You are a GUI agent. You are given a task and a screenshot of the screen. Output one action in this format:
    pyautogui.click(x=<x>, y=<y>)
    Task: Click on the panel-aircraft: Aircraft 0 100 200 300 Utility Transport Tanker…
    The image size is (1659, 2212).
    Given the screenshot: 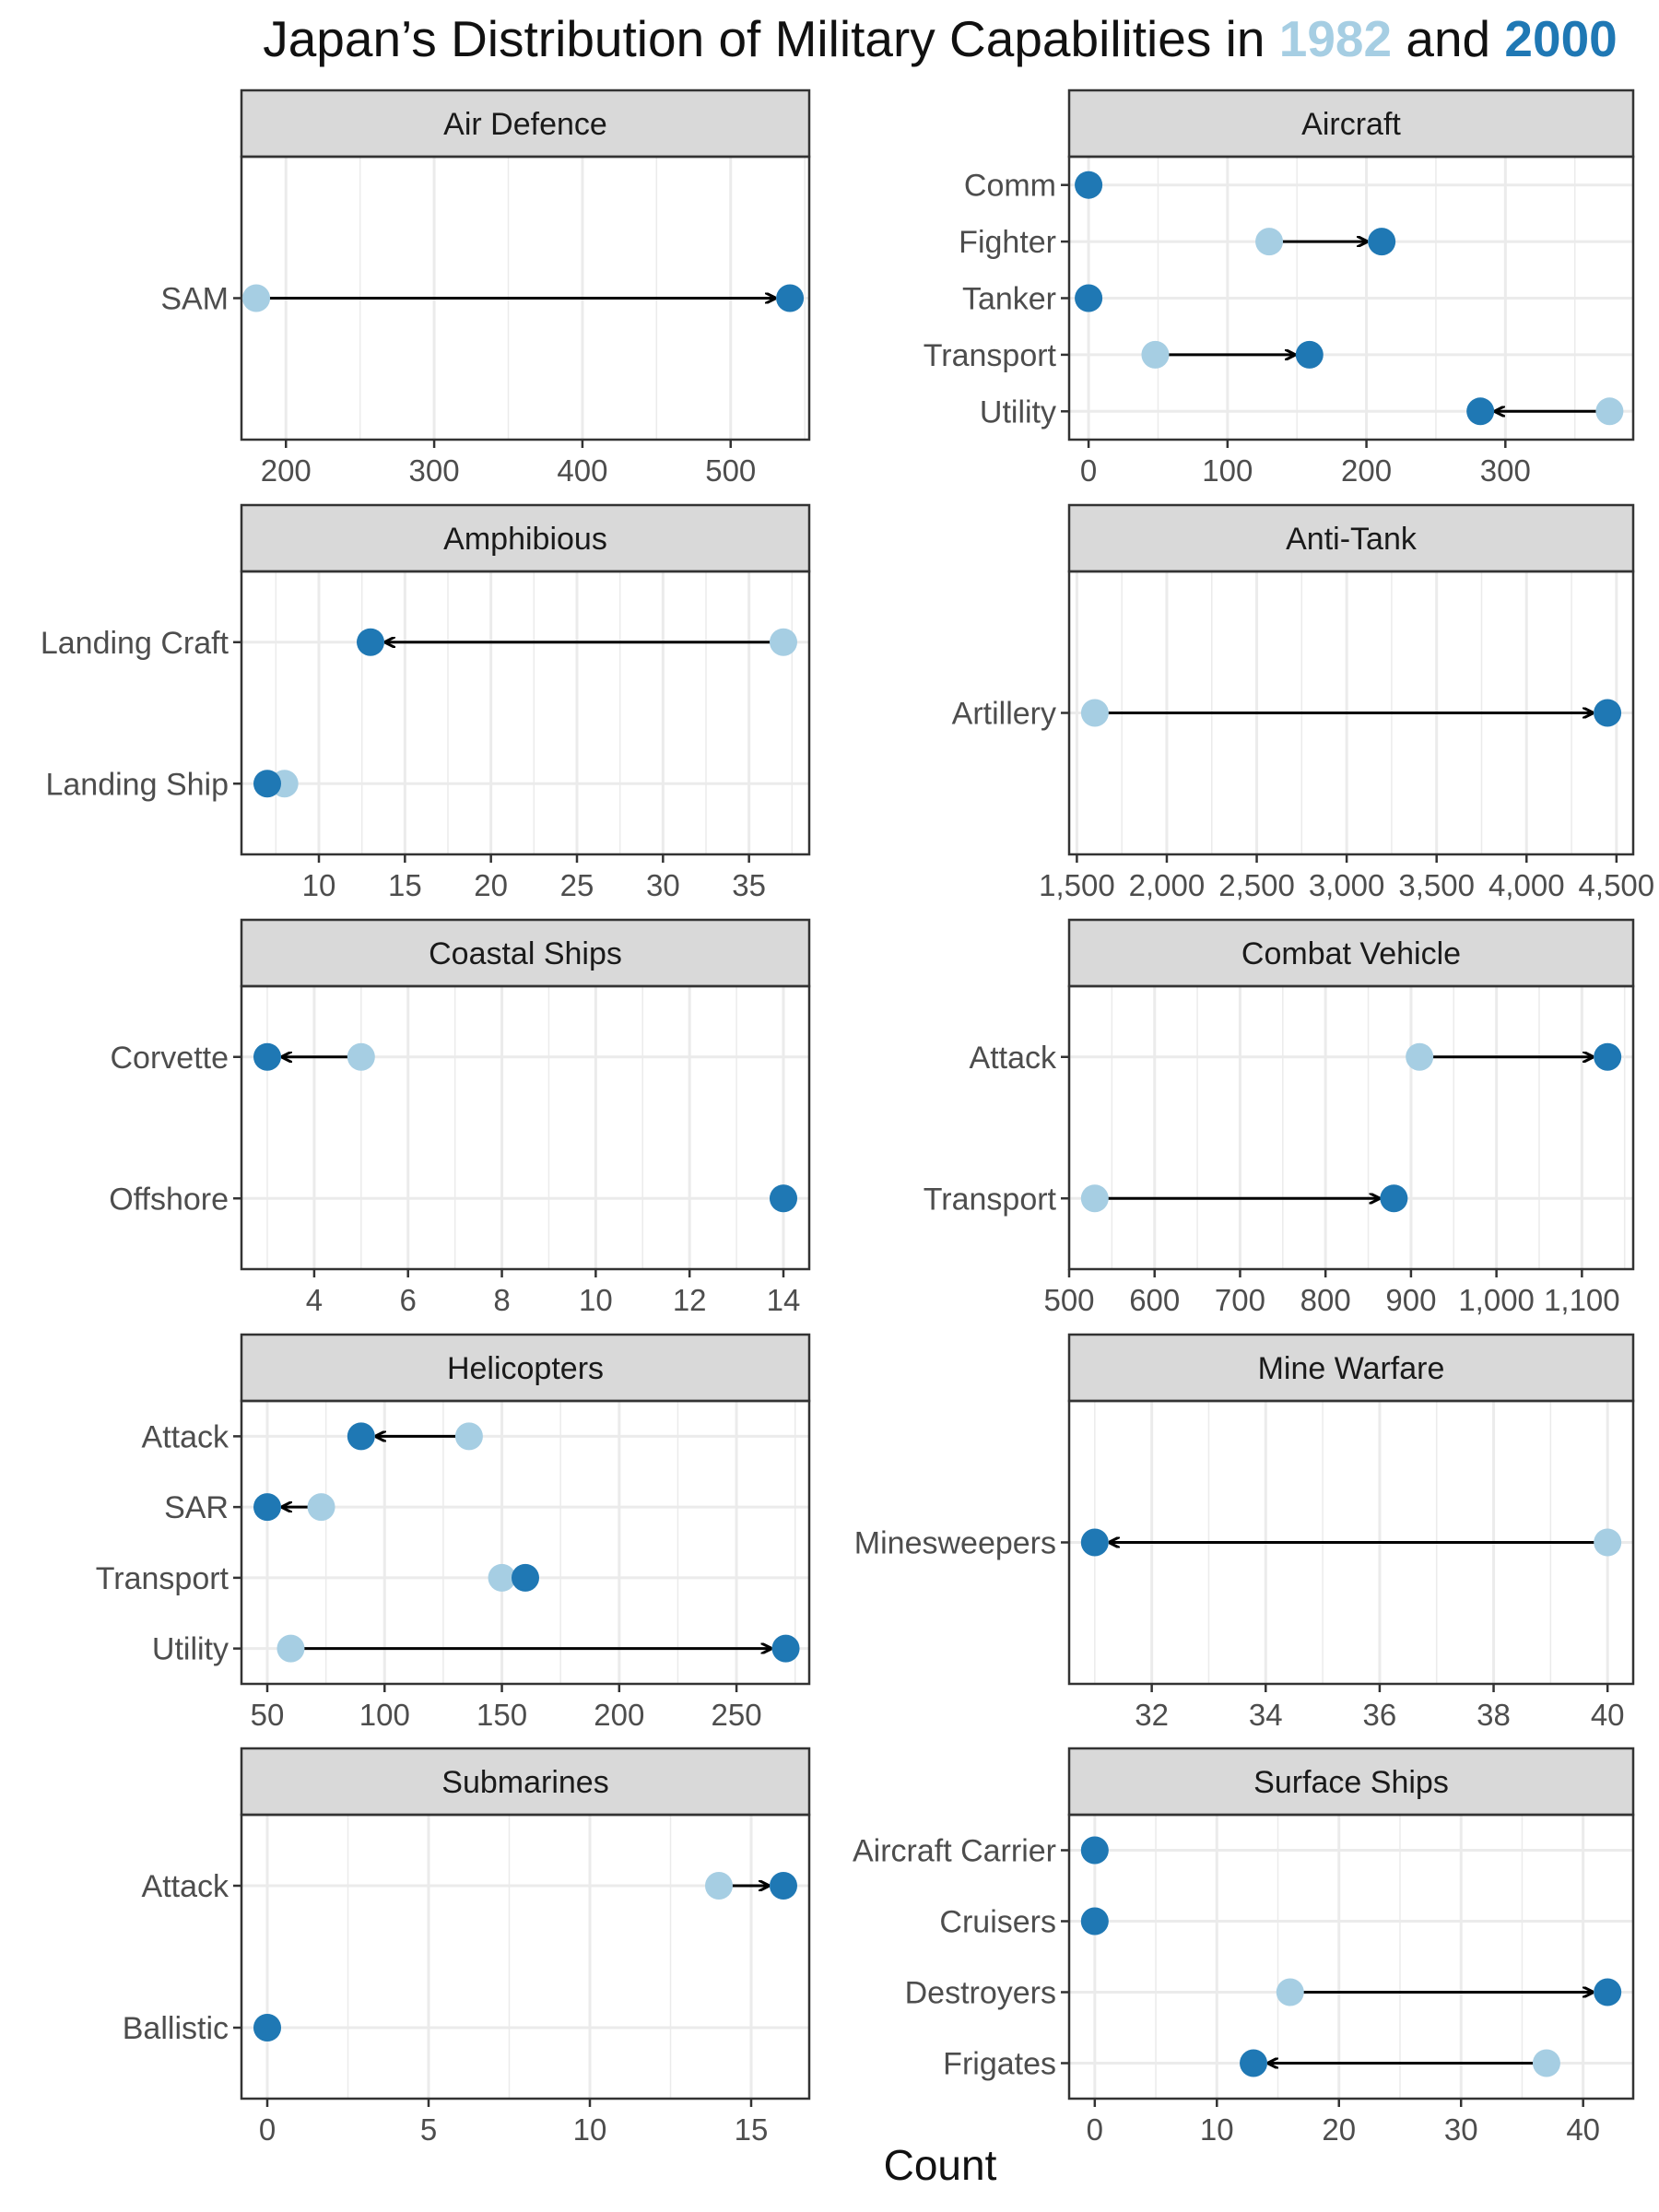 What is the action you would take?
    pyautogui.click(x=1279, y=288)
    